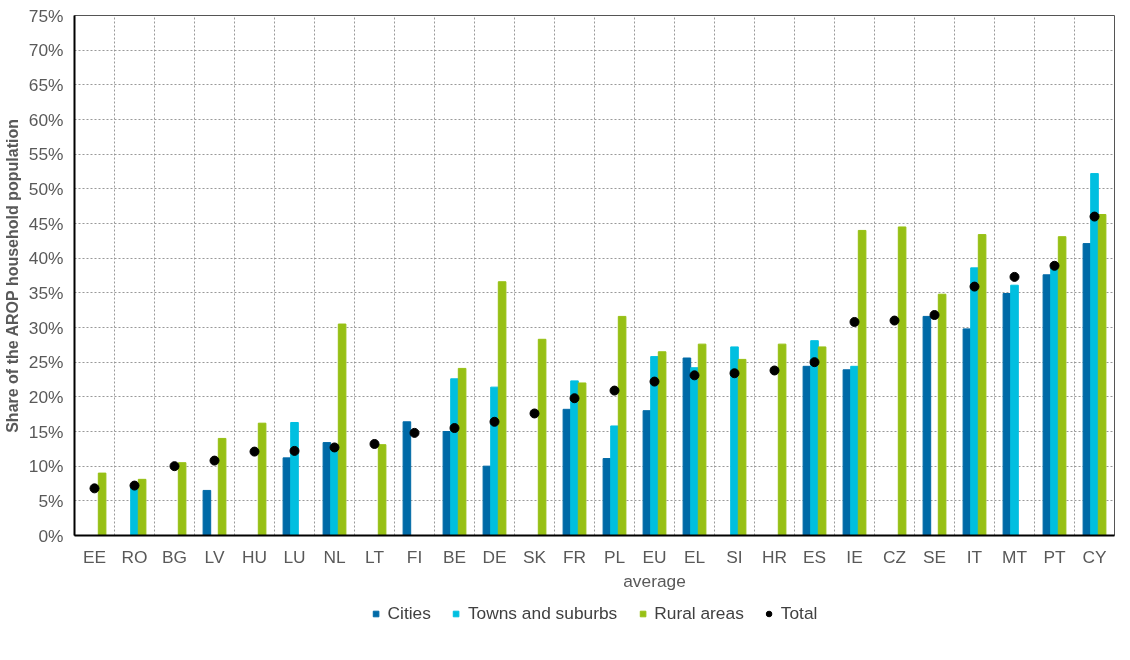 The height and width of the screenshot is (660, 1130). Describe the element at coordinates (574, 556) in the screenshot. I see `x-tick-label: FR` at that location.